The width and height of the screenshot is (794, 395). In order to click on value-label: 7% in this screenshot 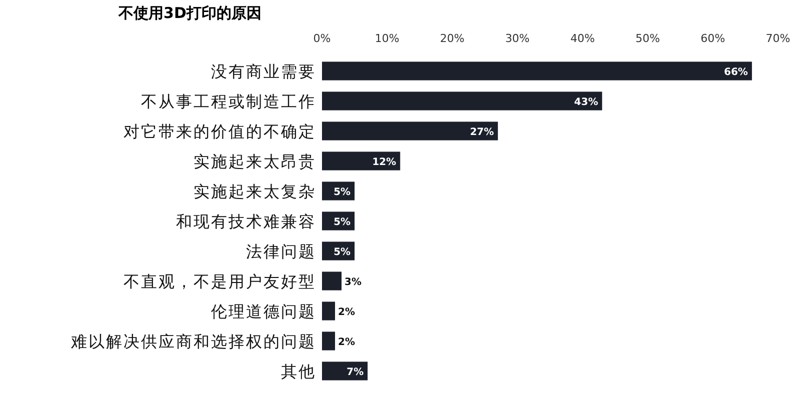, I will do `click(355, 372)`.